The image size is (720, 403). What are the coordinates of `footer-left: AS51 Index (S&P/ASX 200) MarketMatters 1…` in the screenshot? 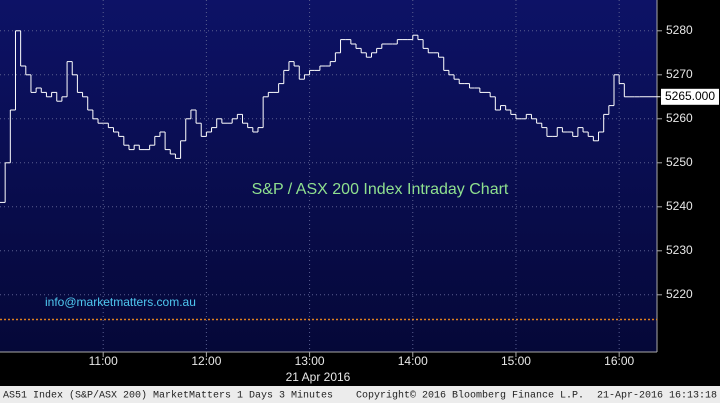 It's located at (168, 396).